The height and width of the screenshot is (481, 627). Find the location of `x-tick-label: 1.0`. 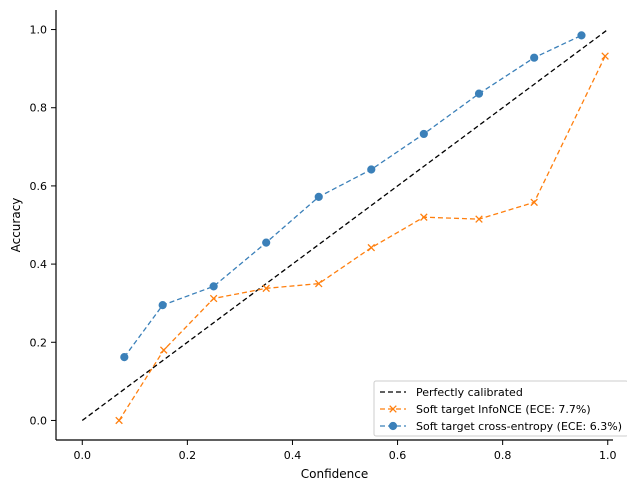

x-tick-label: 1.0 is located at coordinates (608, 455).